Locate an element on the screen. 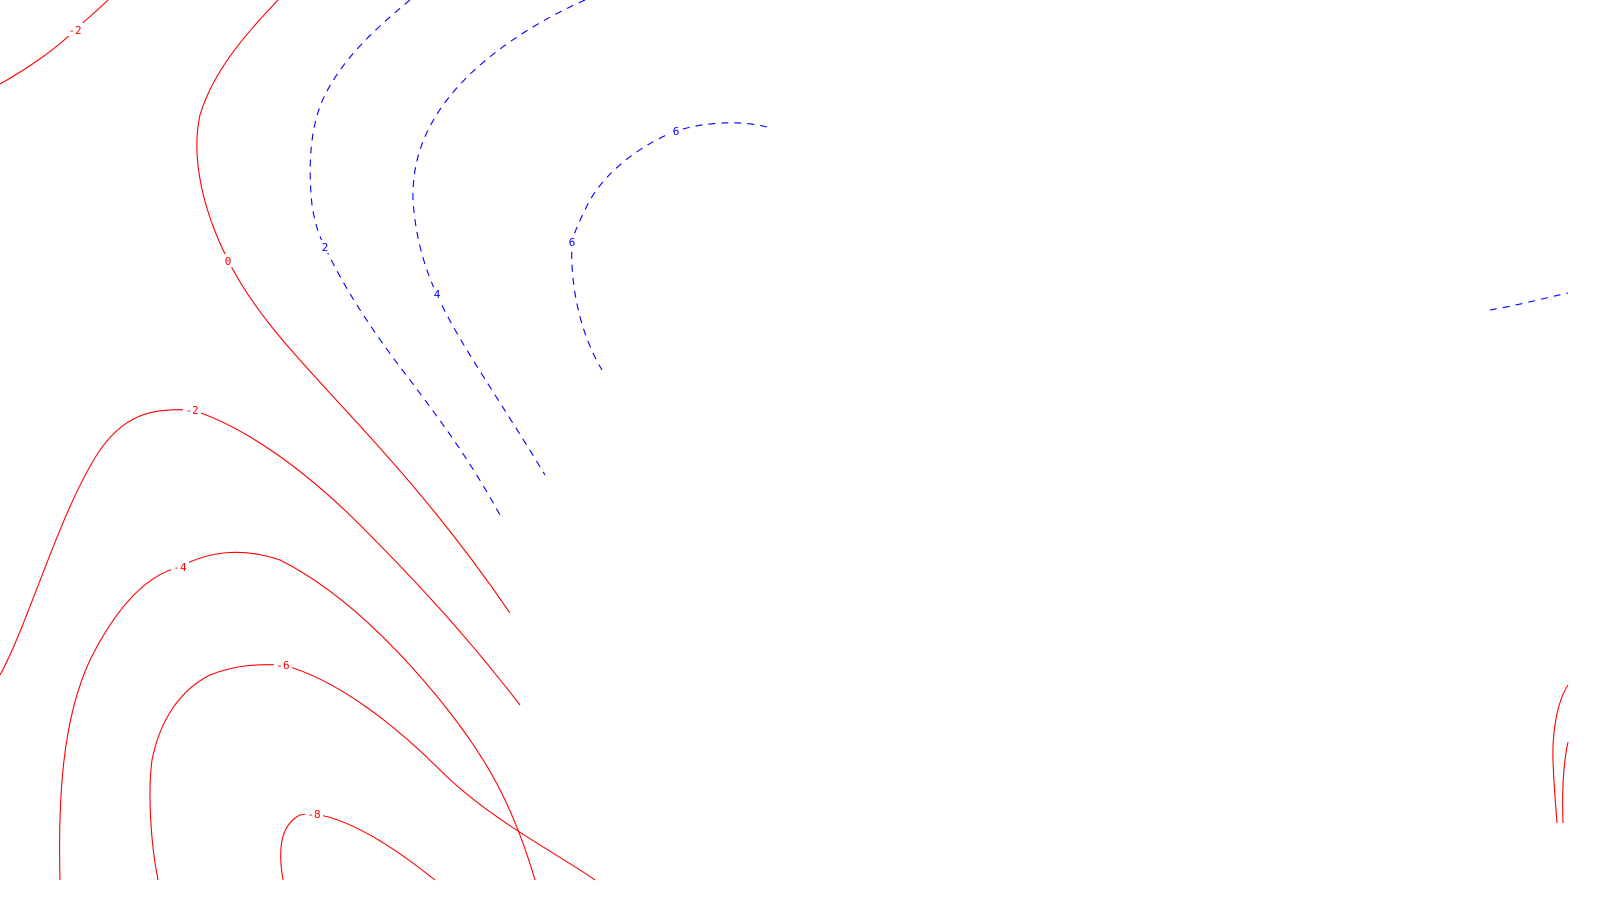 This screenshot has width=1600, height=900. contour-neg4-label: -4 is located at coordinates (180, 567).